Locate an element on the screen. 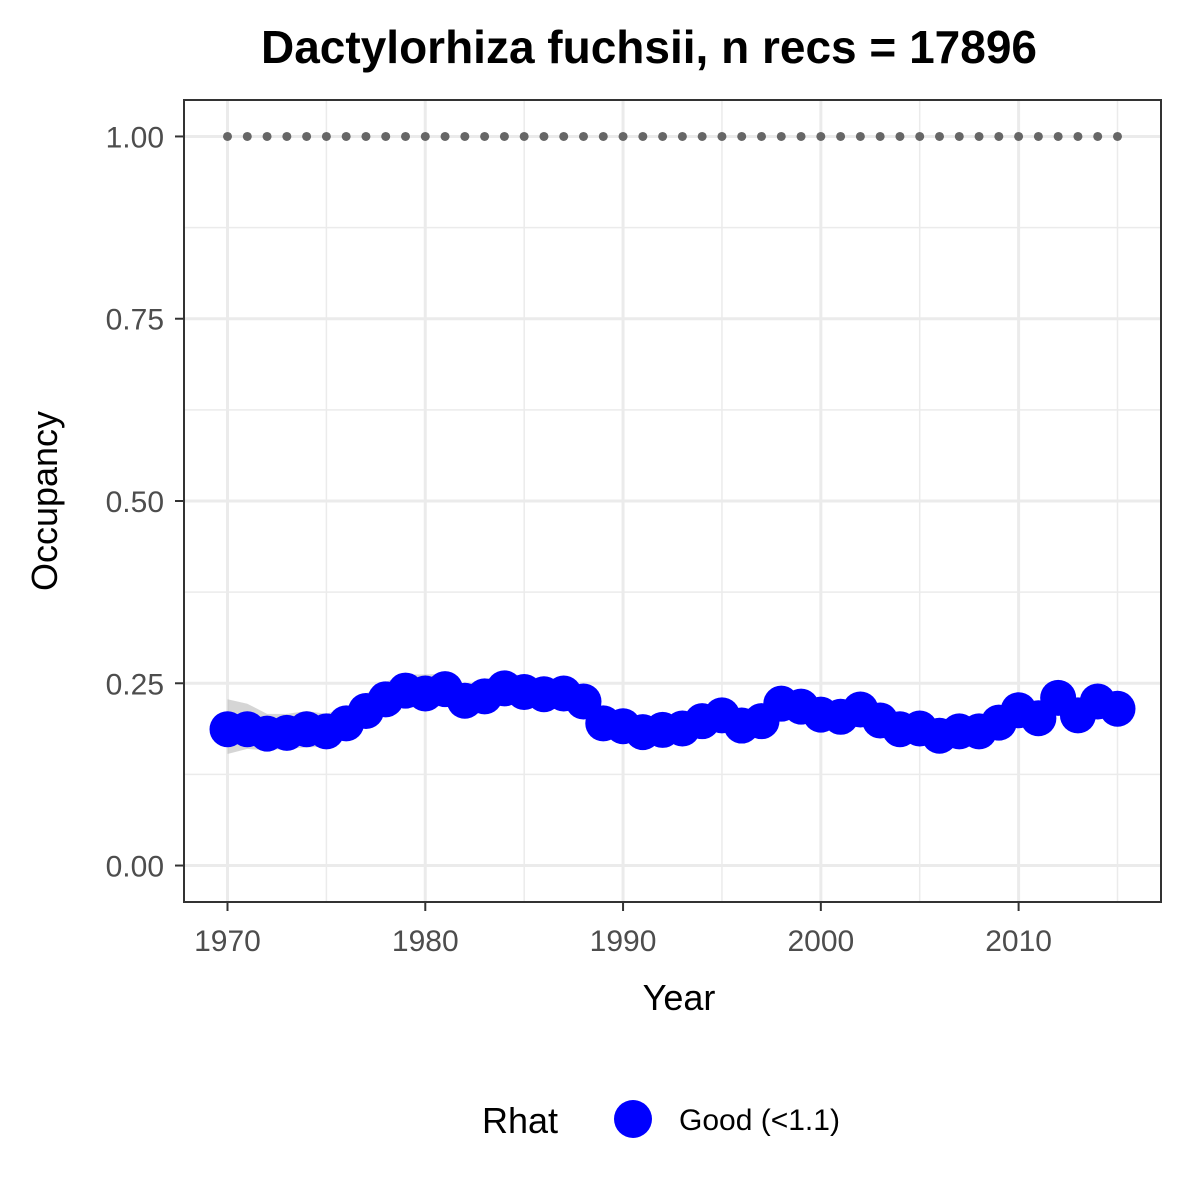  x-tick-label: 1990 is located at coordinates (623, 941).